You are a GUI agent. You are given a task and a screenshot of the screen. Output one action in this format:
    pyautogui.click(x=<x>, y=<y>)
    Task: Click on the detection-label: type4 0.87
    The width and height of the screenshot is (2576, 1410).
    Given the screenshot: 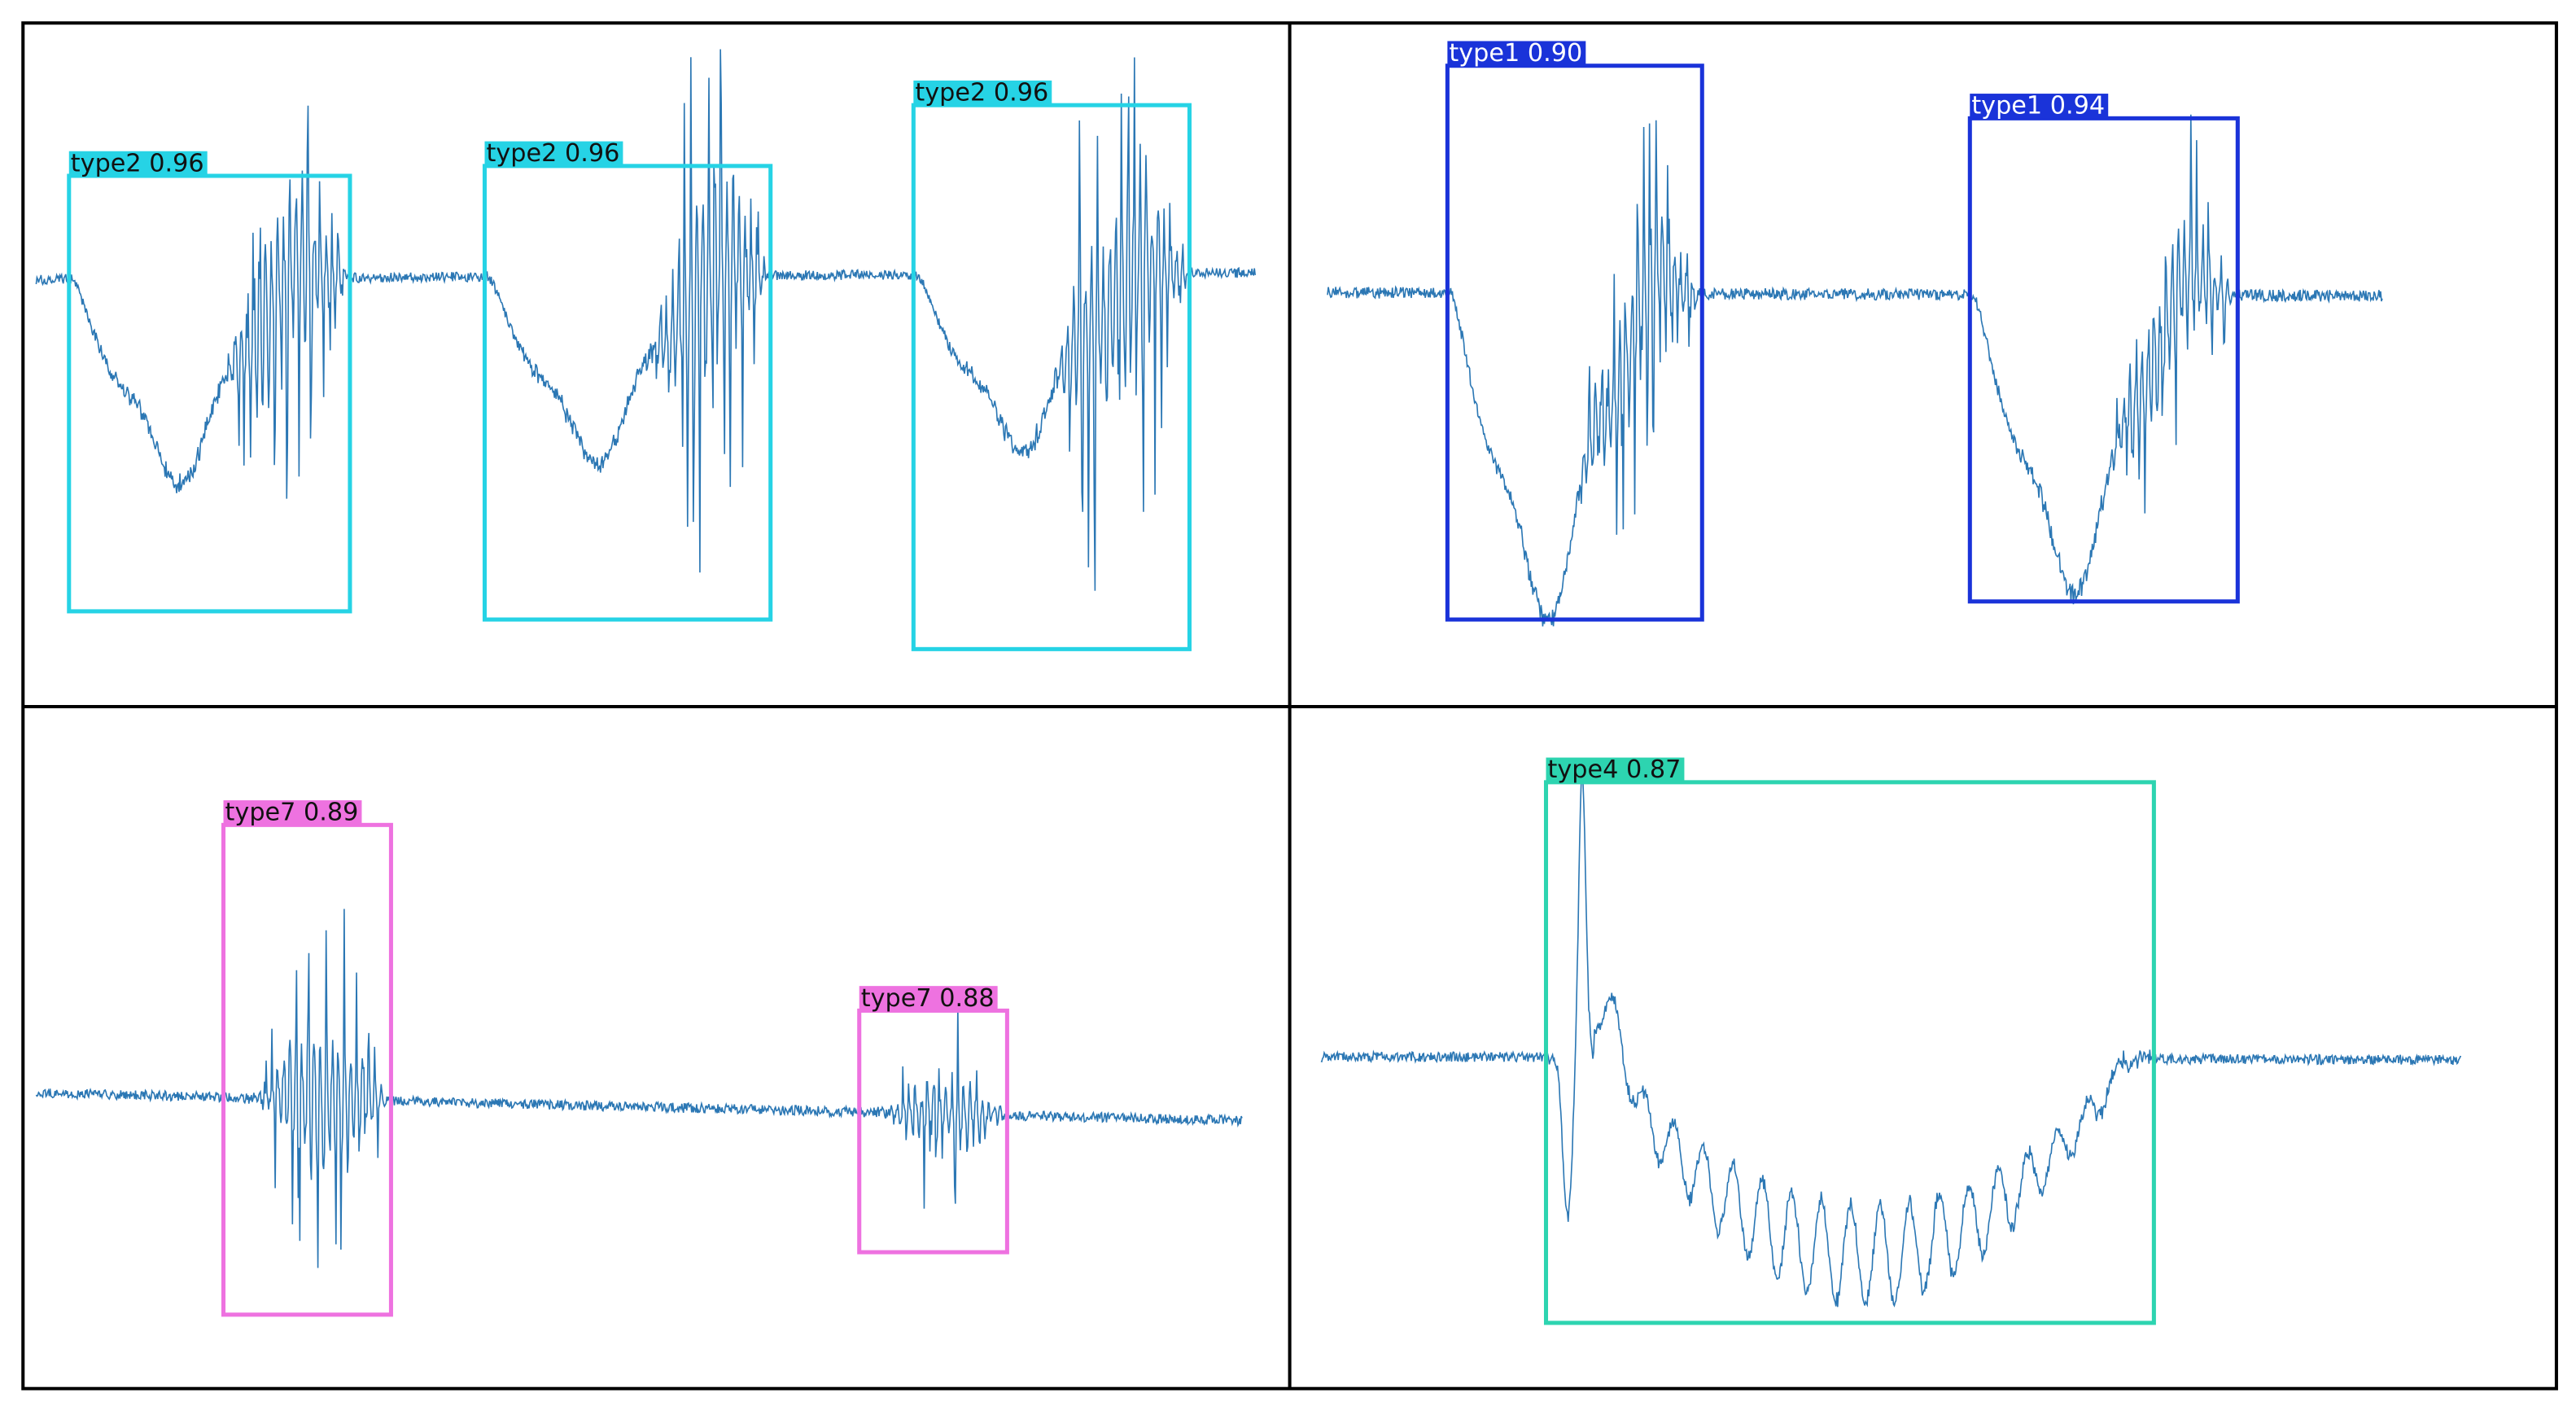 What is the action you would take?
    pyautogui.click(x=1615, y=769)
    